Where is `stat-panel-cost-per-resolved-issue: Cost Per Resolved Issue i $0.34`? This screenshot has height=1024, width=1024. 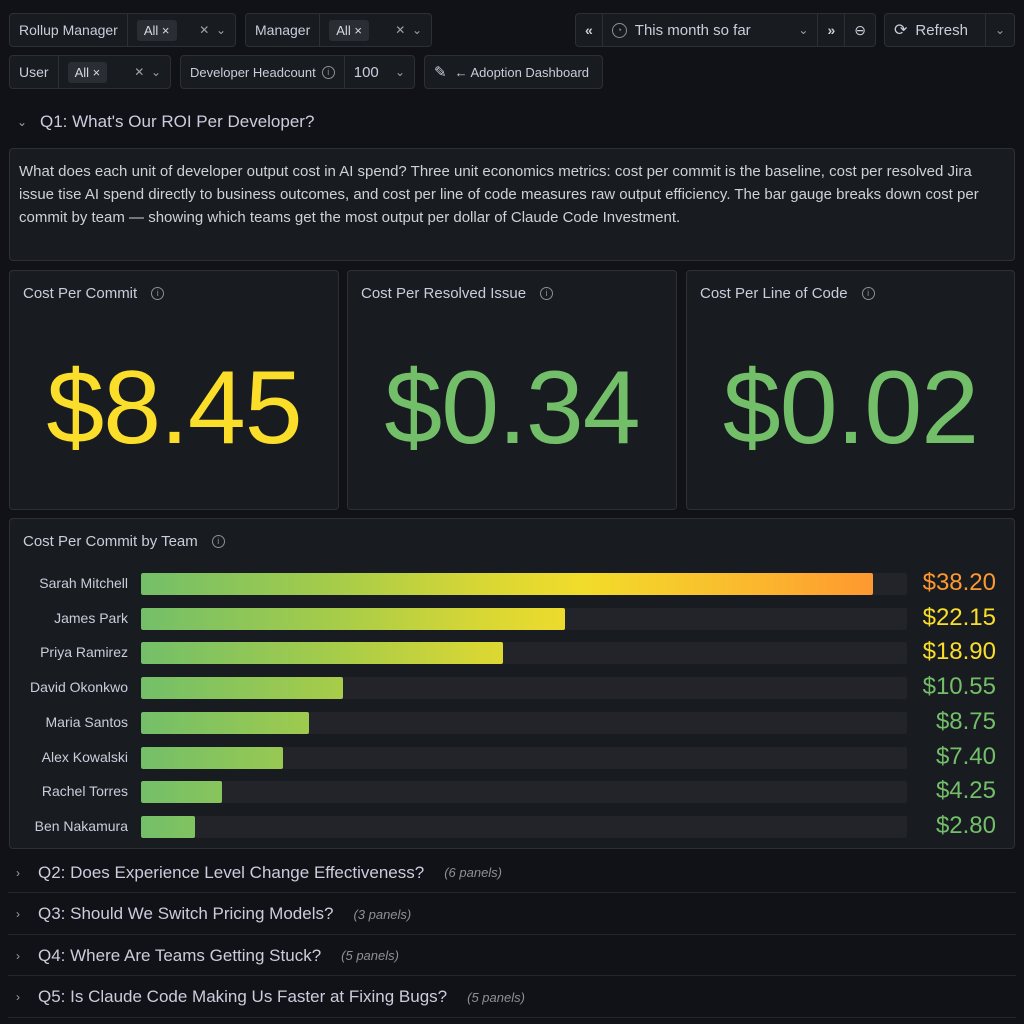
stat-panel-cost-per-resolved-issue: Cost Per Resolved Issue i $0.34 is located at coordinates (512, 390).